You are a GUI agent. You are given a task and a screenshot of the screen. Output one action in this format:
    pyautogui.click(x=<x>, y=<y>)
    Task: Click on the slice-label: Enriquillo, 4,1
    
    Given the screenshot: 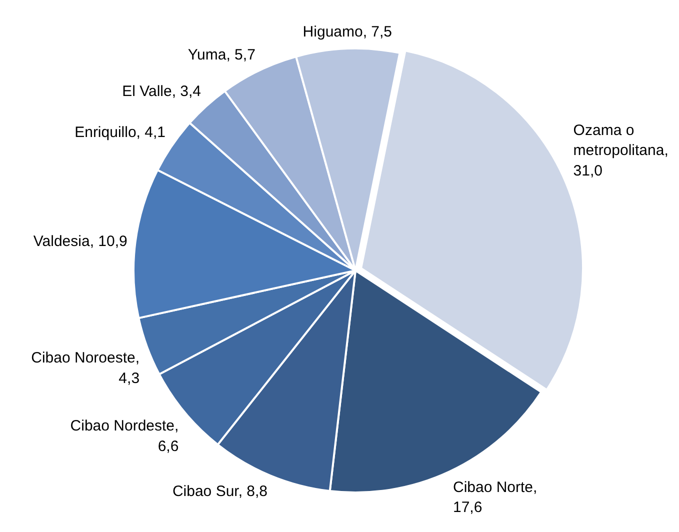 What is the action you would take?
    pyautogui.click(x=120, y=132)
    